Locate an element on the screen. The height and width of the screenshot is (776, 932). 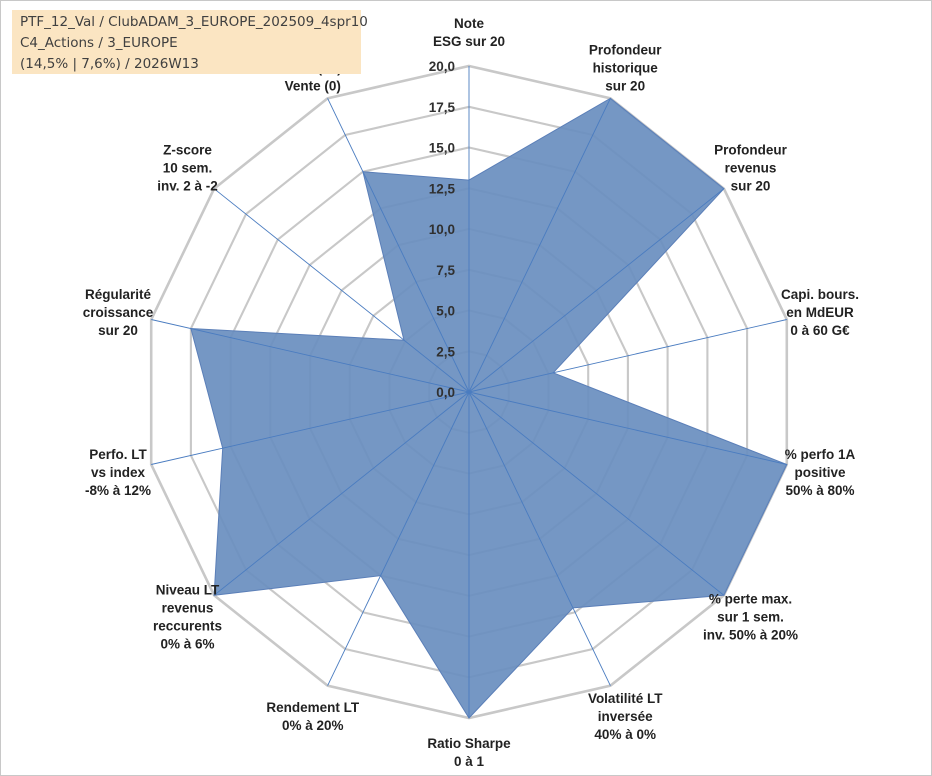
tick-label-3: 7,5 is located at coordinates (445, 270).